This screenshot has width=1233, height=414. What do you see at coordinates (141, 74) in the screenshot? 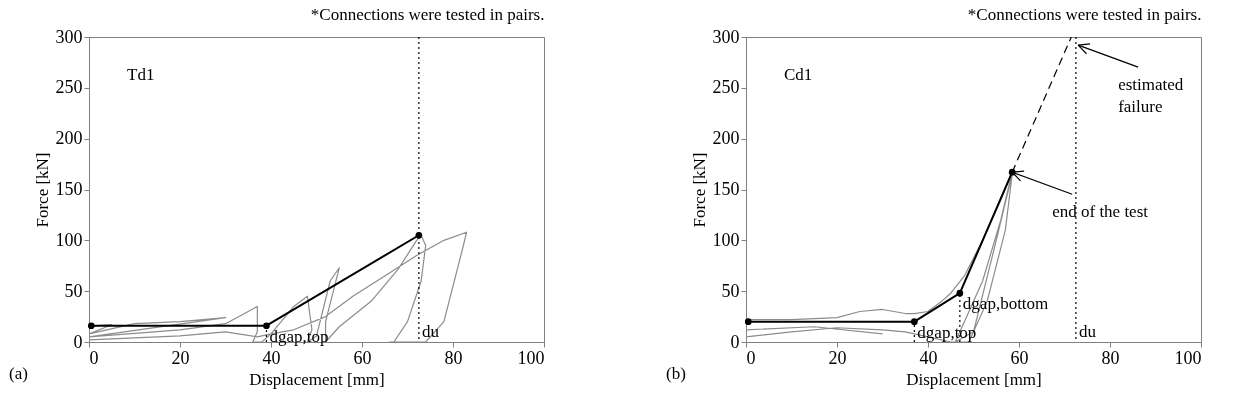
I see `annotation: Td1` at bounding box center [141, 74].